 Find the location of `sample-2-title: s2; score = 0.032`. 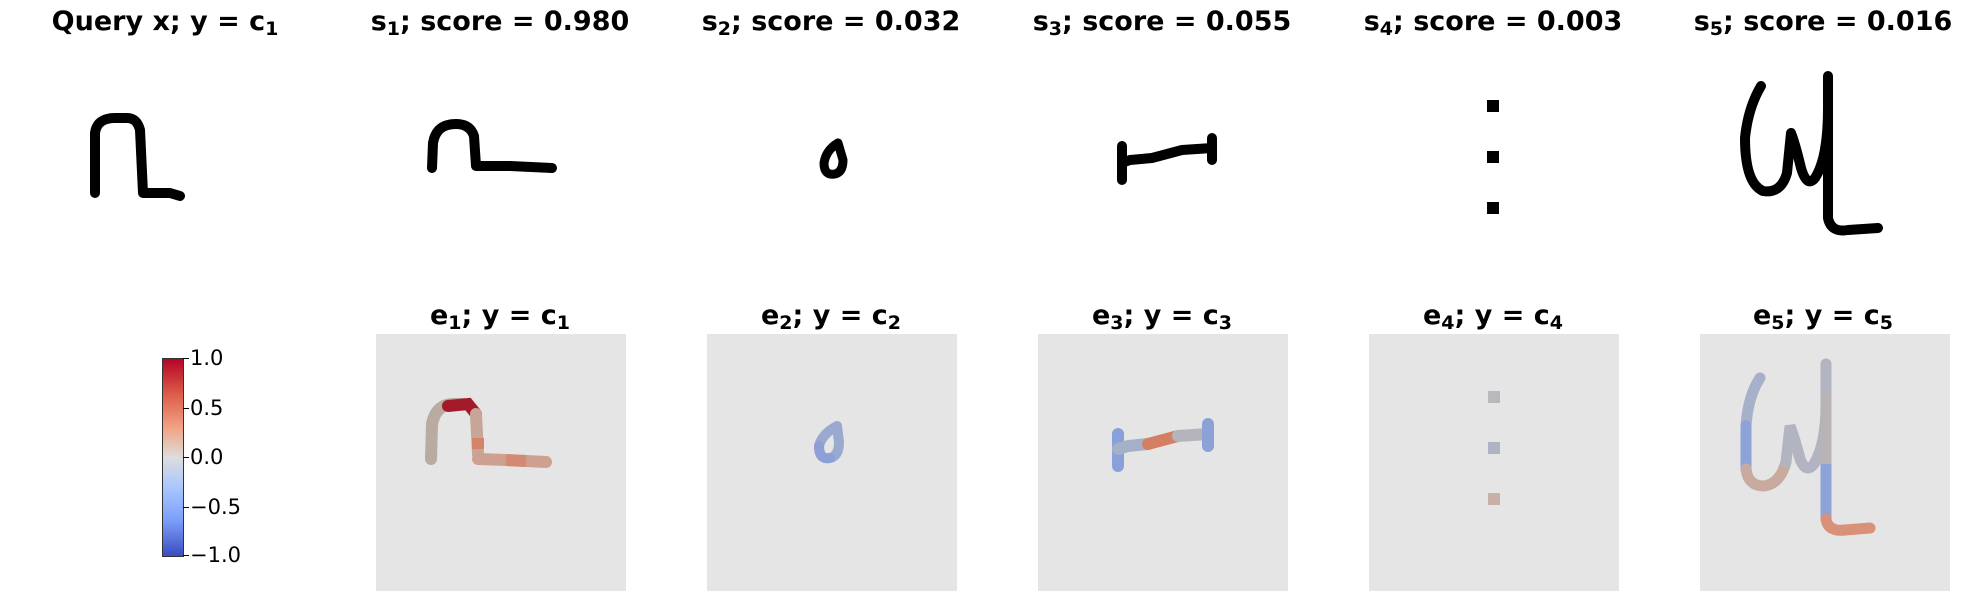

sample-2-title: s2; score = 0.032 is located at coordinates (831, 23).